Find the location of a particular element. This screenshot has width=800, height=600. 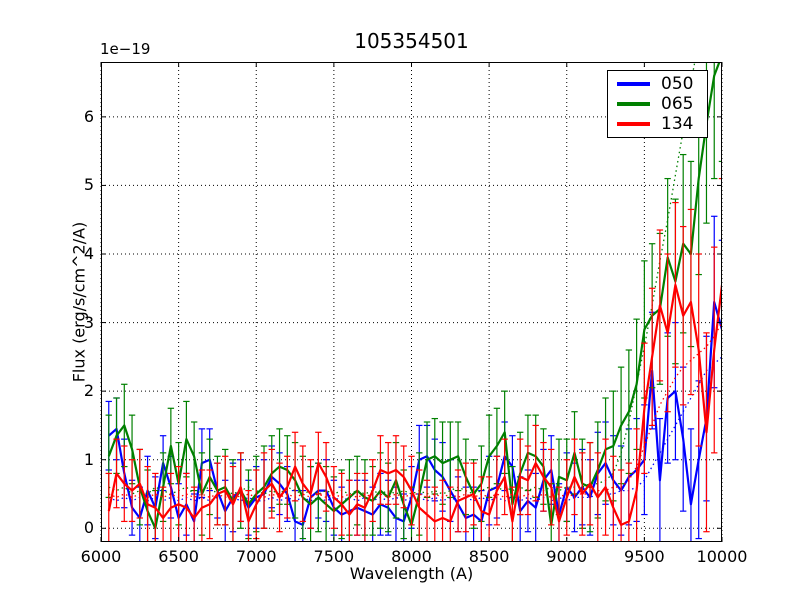

legend-item-065: 065 is located at coordinates (657, 104).